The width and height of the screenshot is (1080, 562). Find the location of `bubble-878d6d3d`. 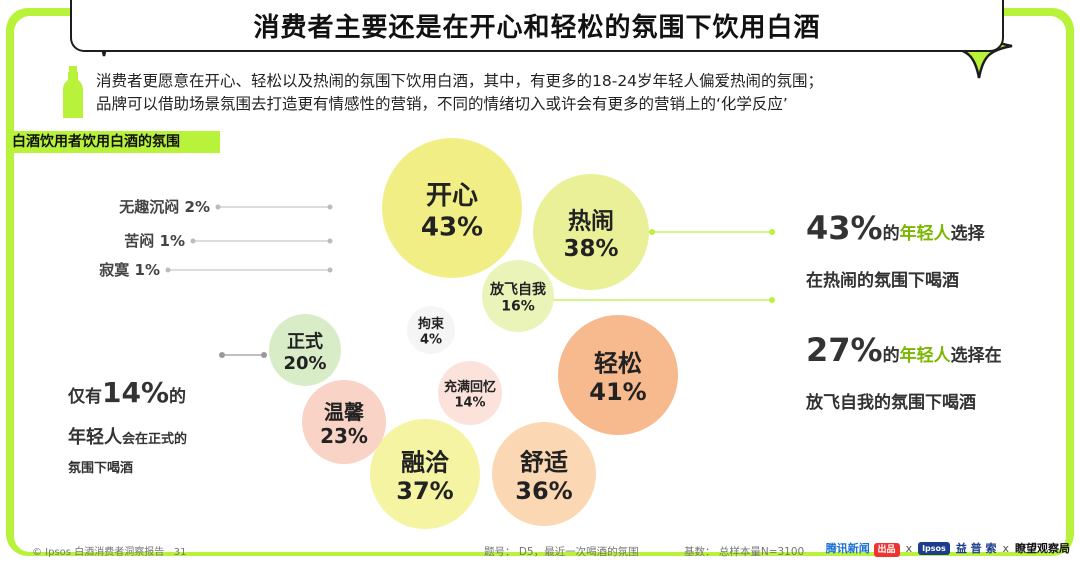

bubble-878d6d3d is located at coordinates (425, 474).